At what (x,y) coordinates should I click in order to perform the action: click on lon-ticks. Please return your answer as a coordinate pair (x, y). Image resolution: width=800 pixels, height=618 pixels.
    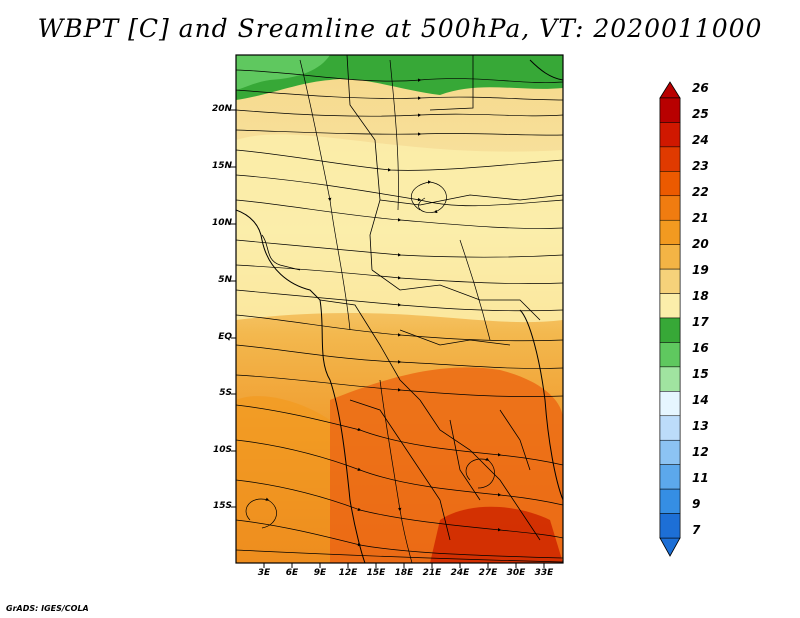
    Looking at the image, I should click on (404, 565).